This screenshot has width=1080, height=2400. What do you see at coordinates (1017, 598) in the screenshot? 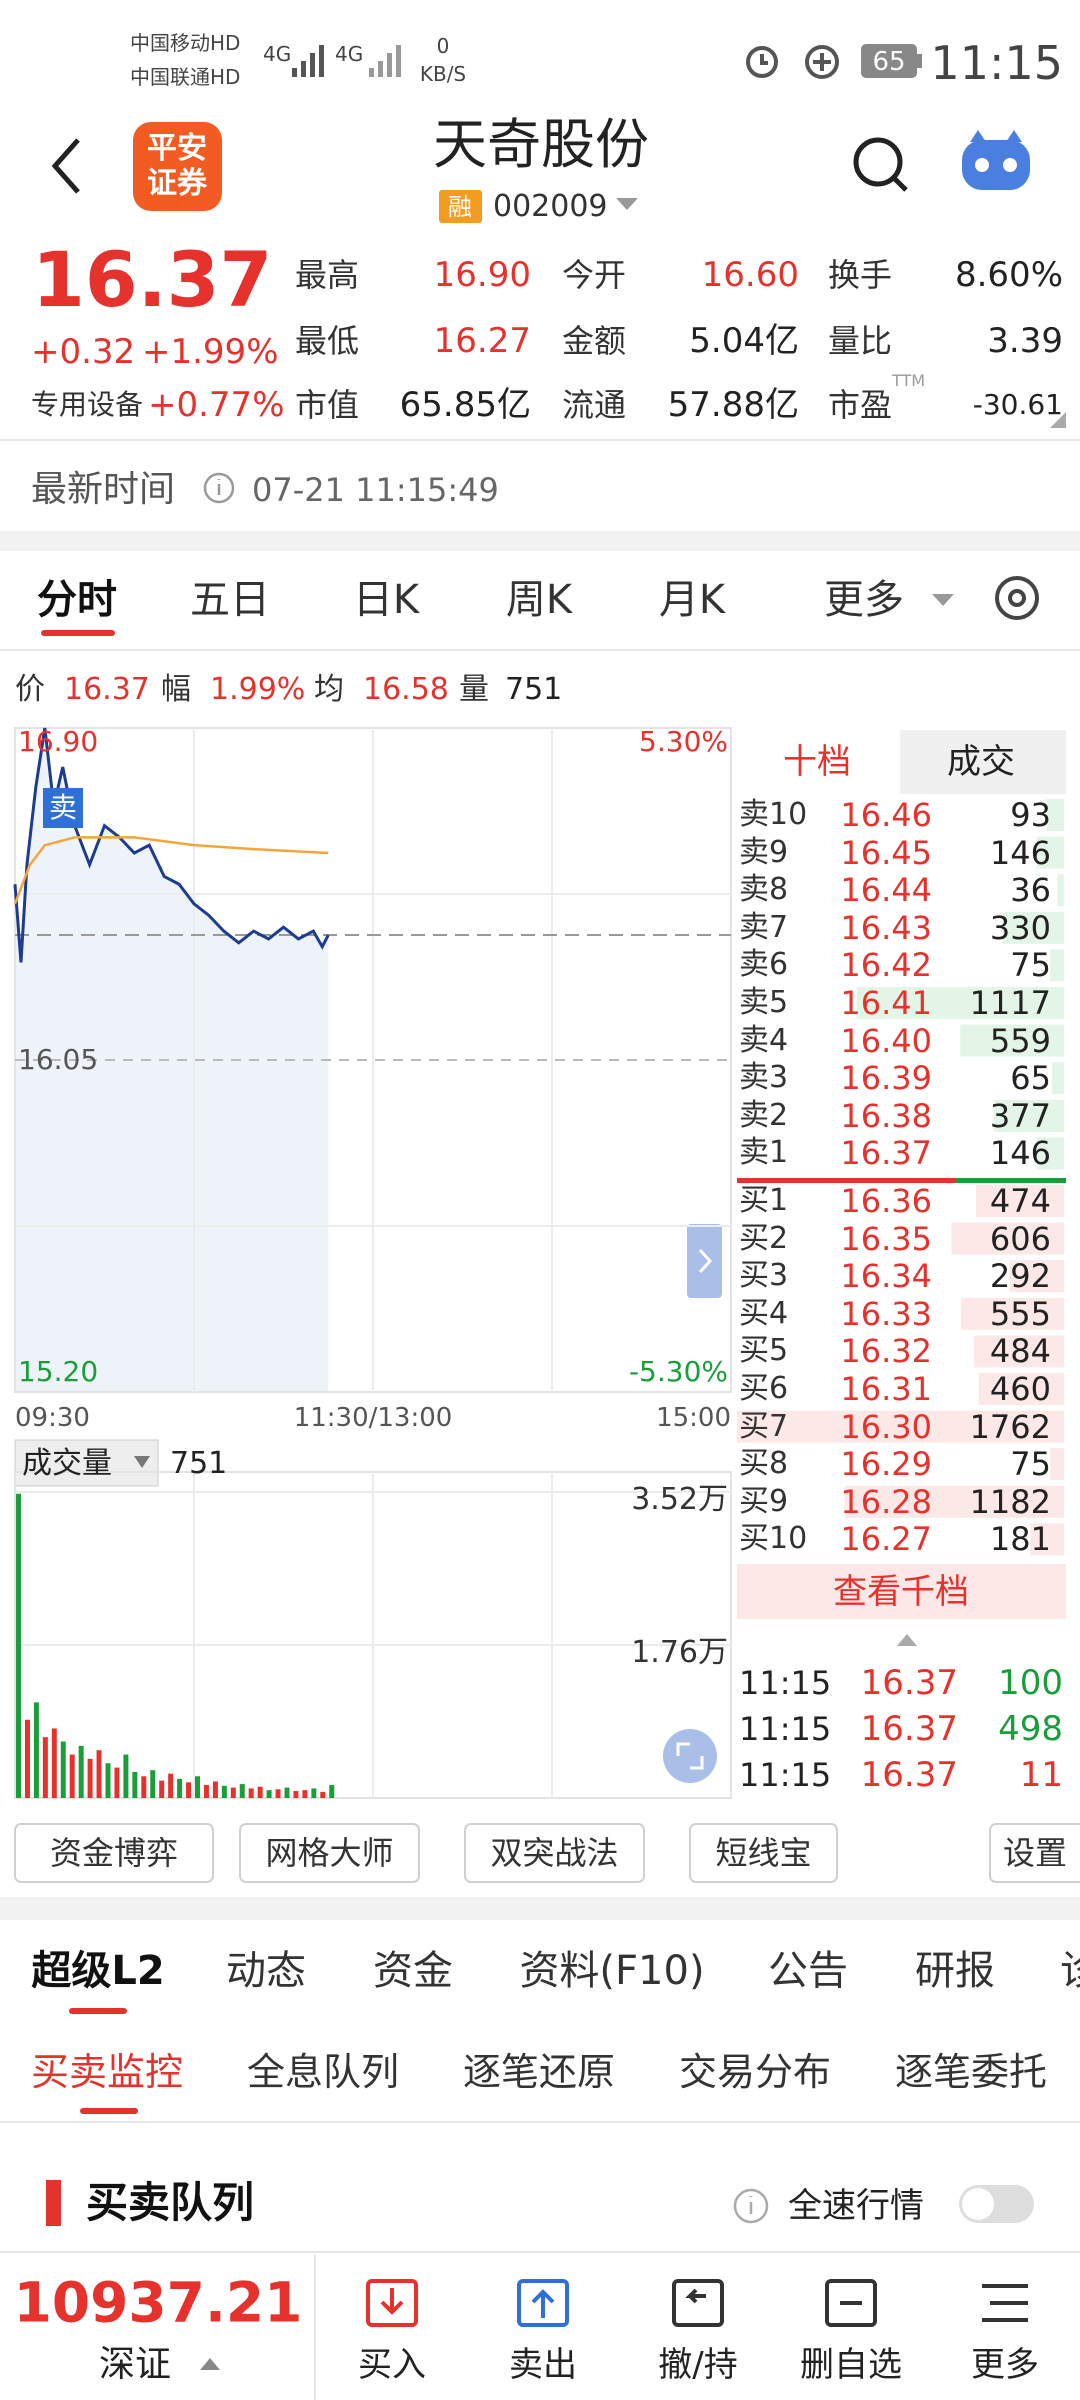
I see `settings-button` at bounding box center [1017, 598].